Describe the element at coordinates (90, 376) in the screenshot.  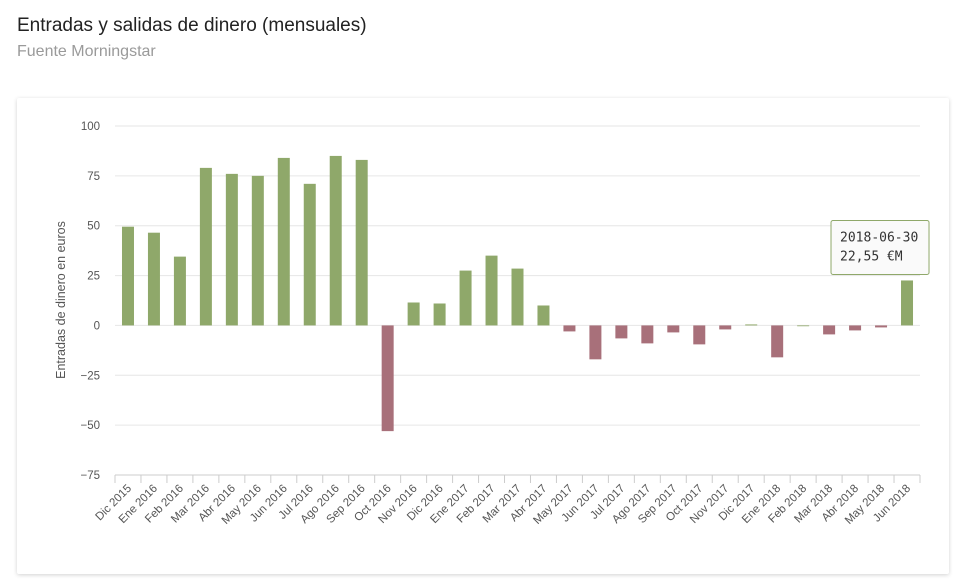
I see `y-tick-label: −25` at that location.